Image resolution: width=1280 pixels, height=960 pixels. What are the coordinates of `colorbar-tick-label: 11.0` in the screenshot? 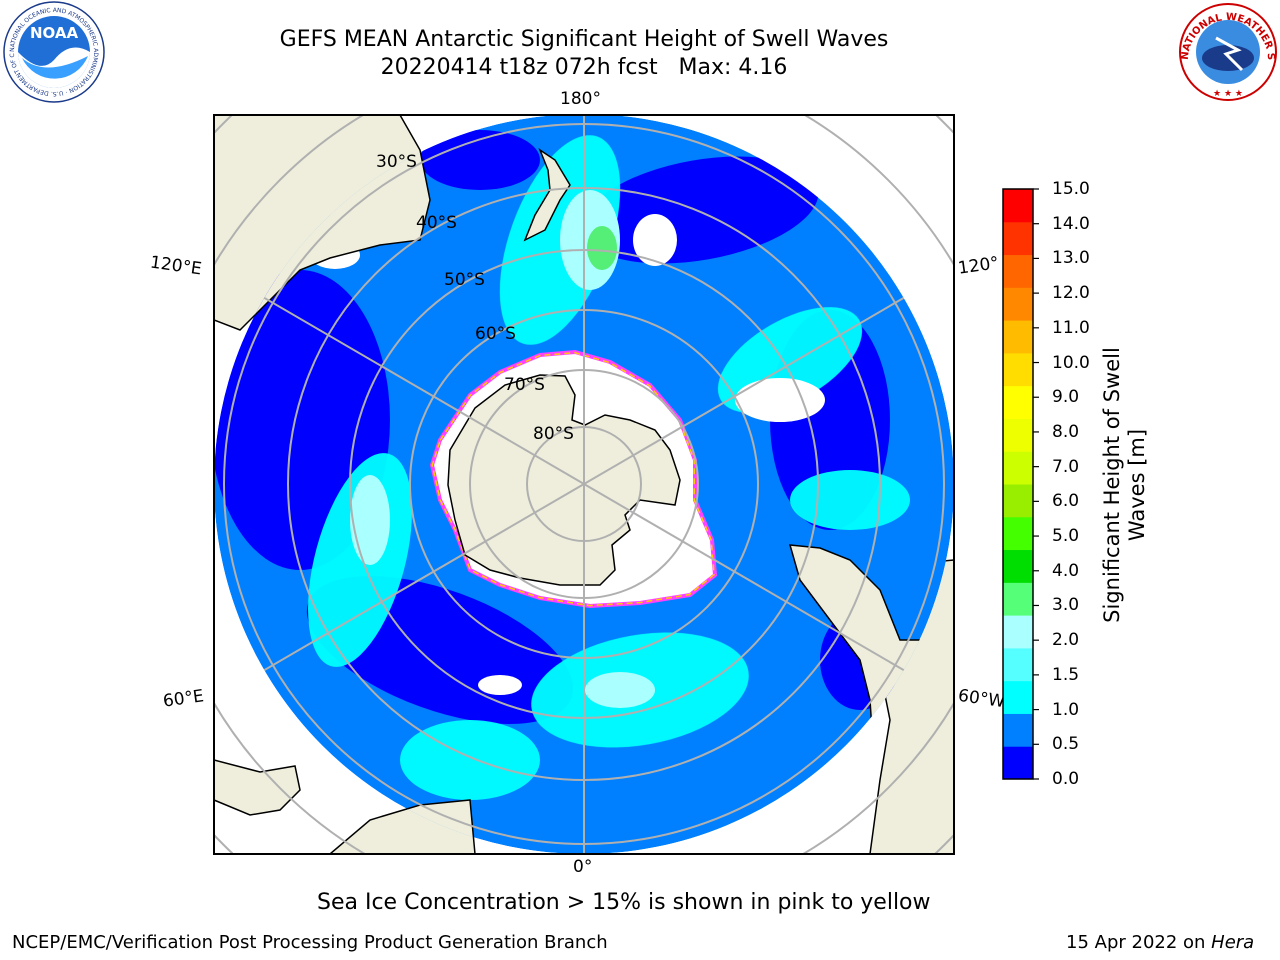 It's located at (1071, 327).